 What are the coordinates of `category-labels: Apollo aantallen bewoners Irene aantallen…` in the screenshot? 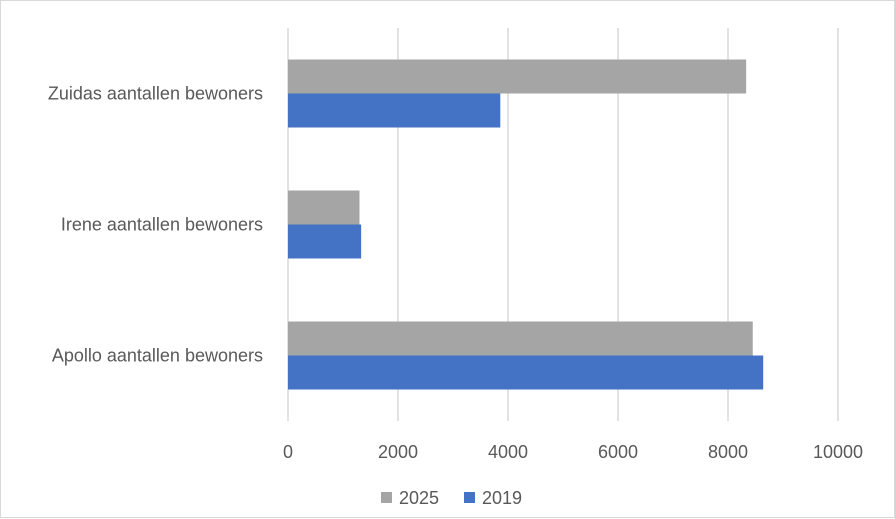 It's located at (155, 225).